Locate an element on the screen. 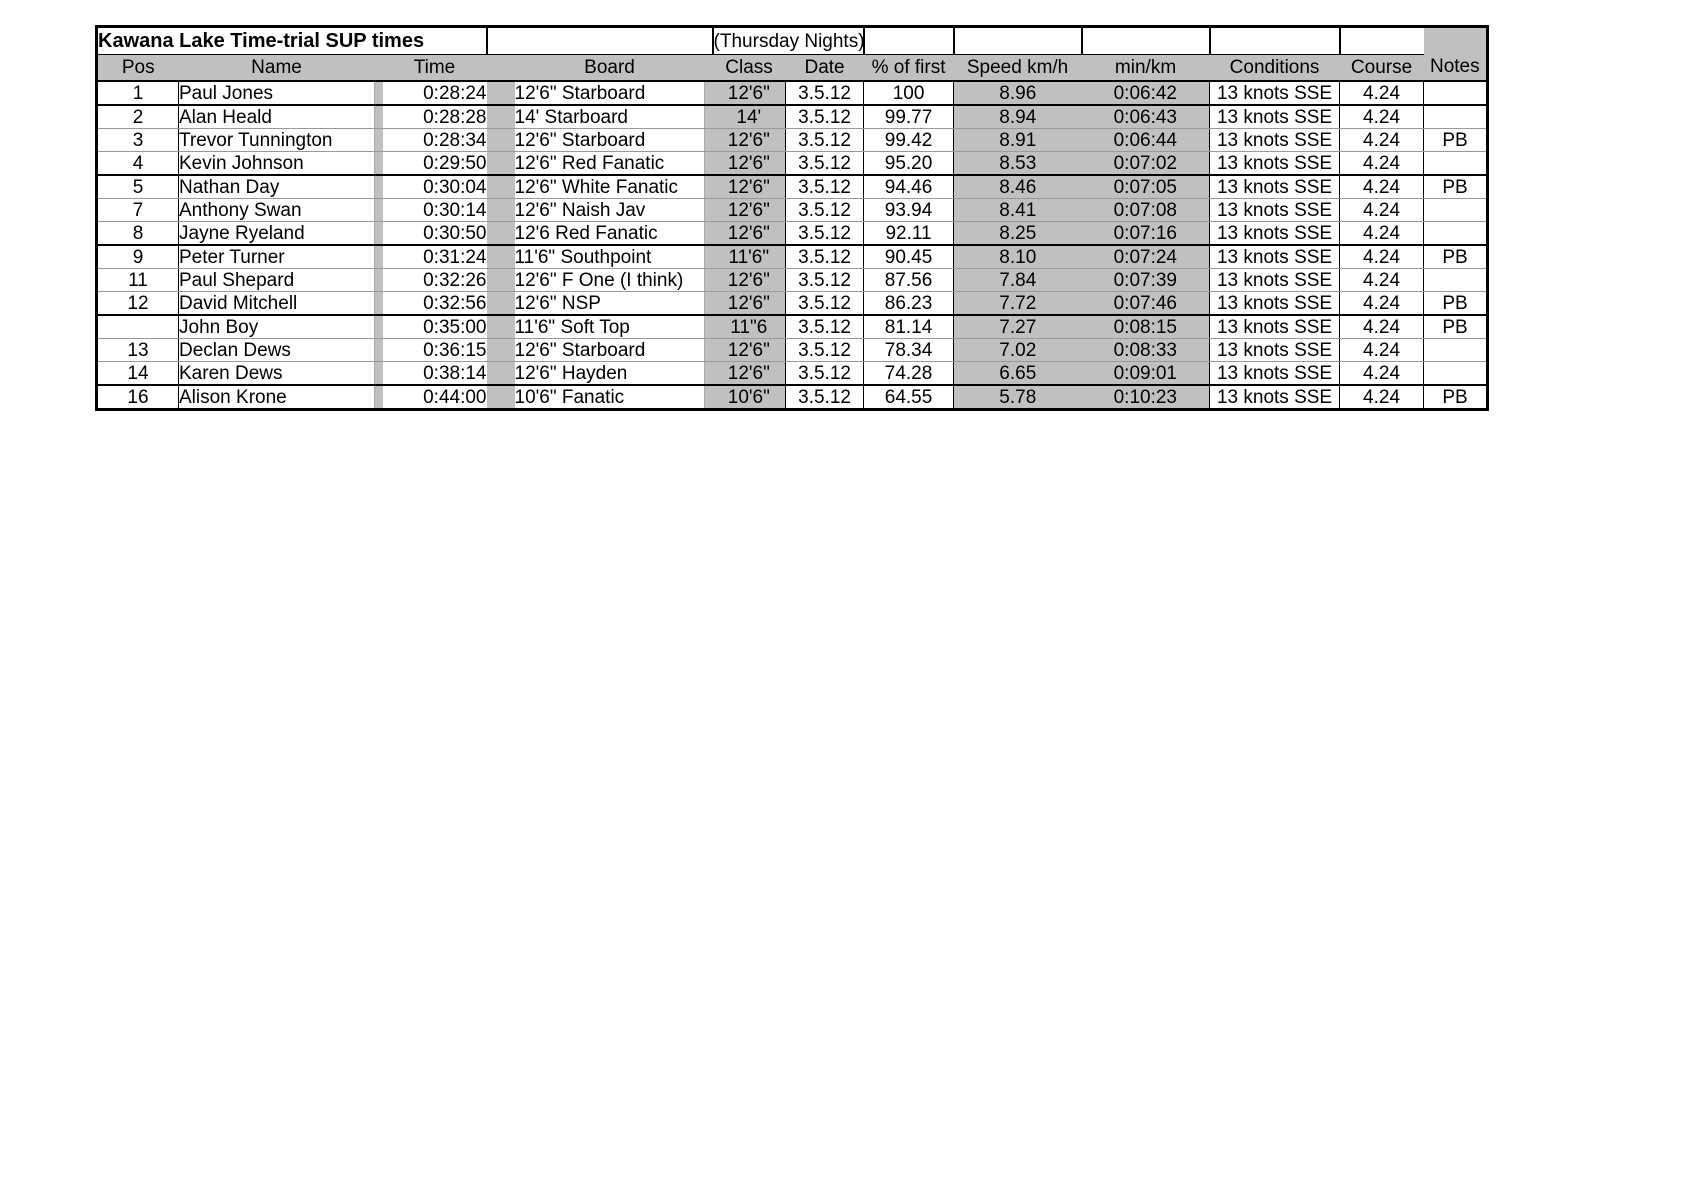 This screenshot has width=1689, height=1194. cell-pct-of-first: 86.23 is located at coordinates (909, 303).